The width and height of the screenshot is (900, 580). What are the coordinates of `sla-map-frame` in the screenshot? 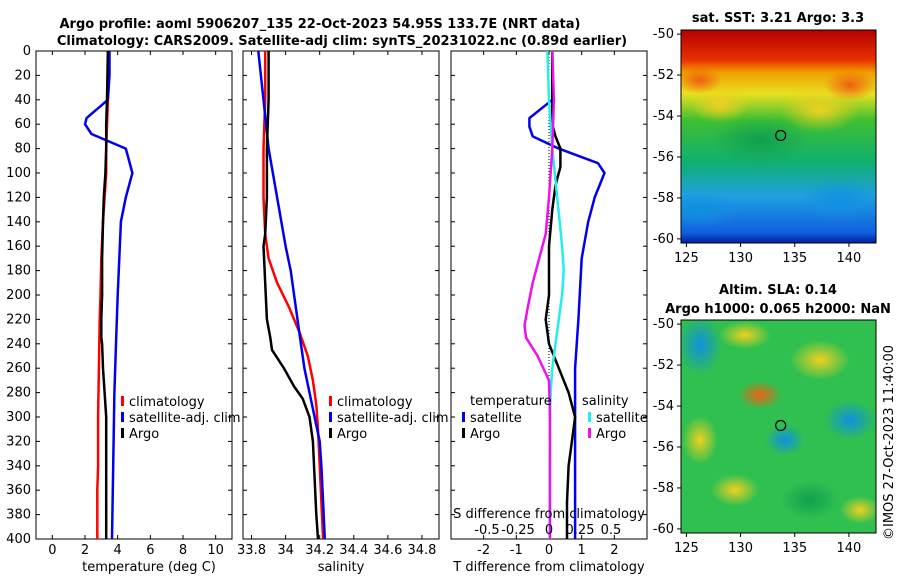 It's located at (778, 426).